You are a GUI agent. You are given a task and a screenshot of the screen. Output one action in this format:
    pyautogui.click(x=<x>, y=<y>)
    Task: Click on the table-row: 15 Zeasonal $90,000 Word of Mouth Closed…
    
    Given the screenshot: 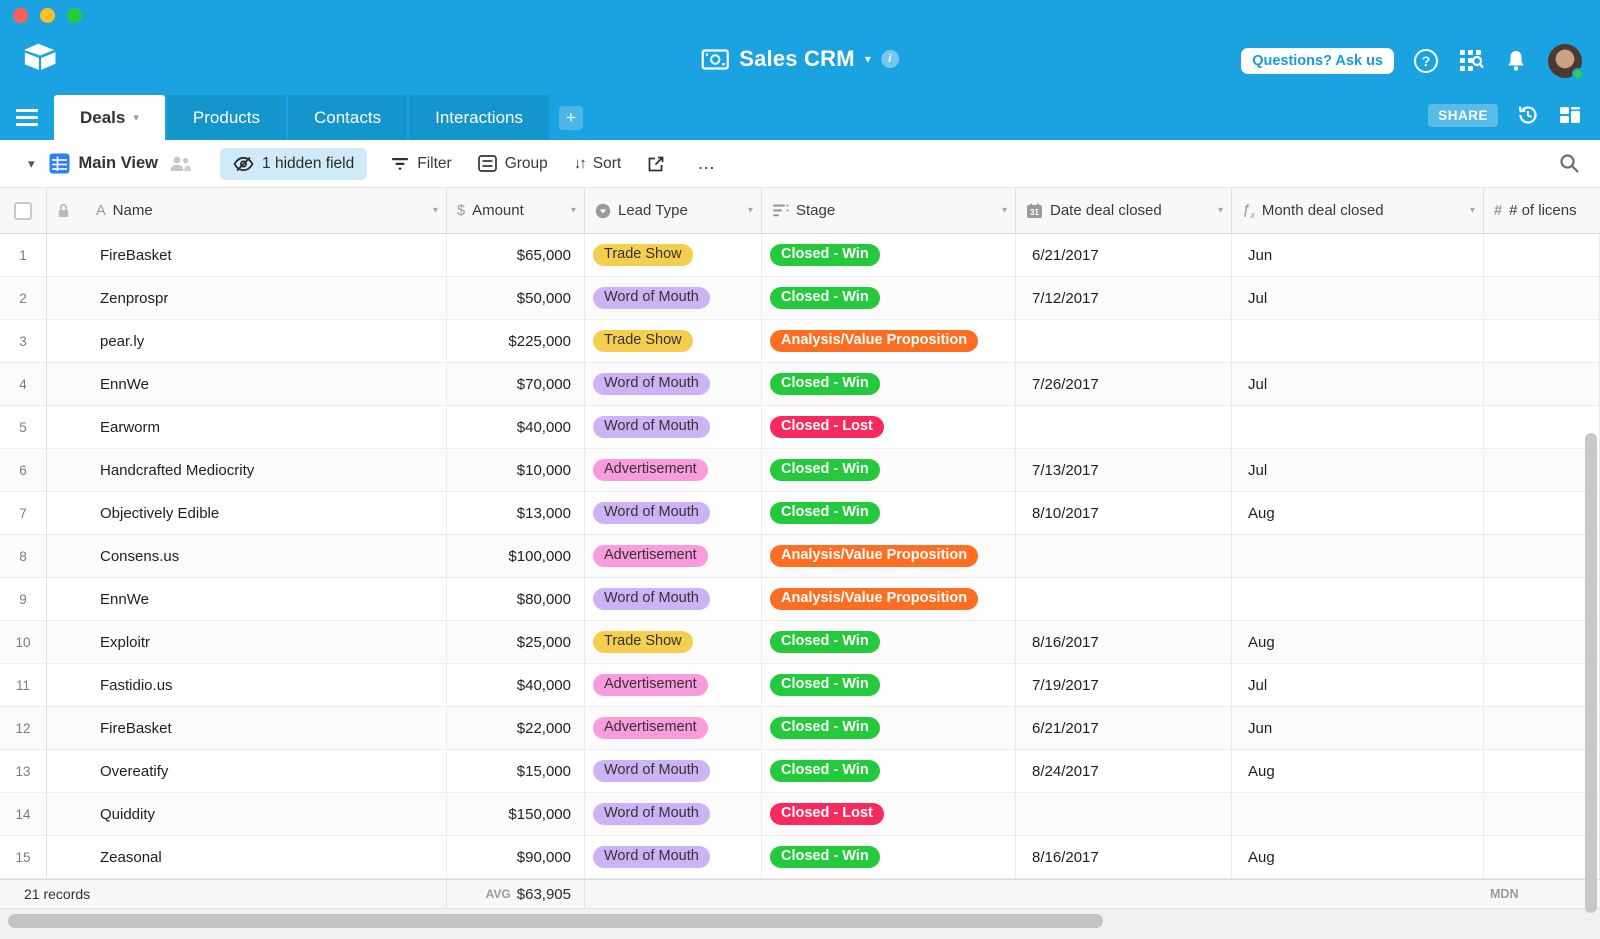 What is the action you would take?
    pyautogui.click(x=800, y=857)
    